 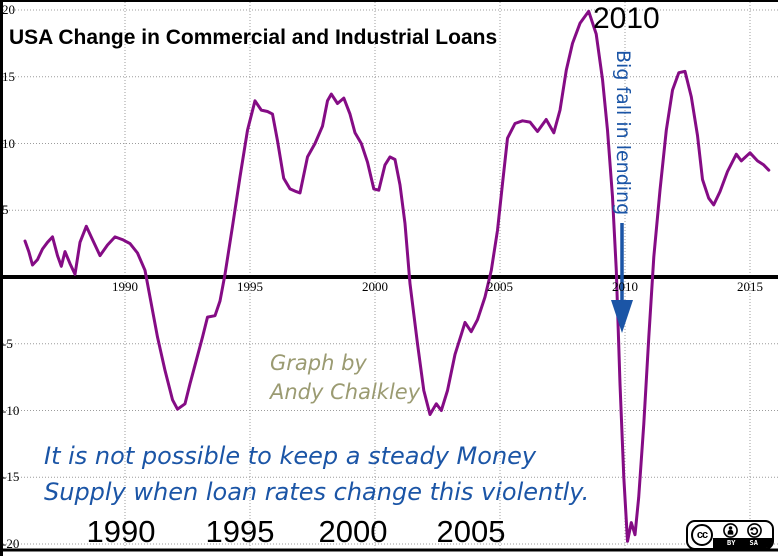 I want to click on cc-badge-right: BY SA, so click(x=742, y=535).